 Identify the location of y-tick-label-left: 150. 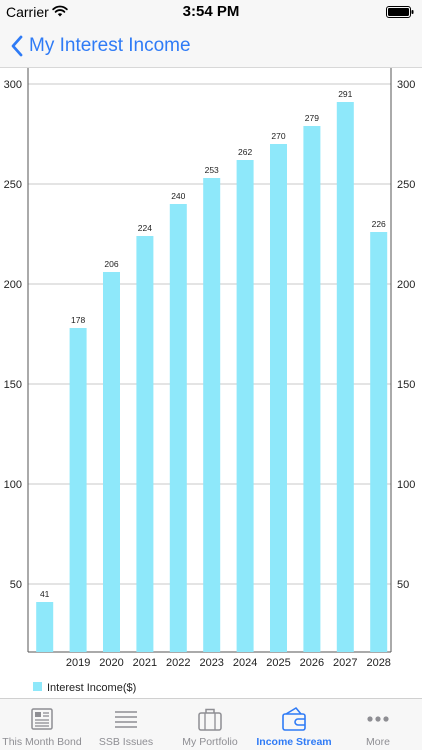
(13, 385).